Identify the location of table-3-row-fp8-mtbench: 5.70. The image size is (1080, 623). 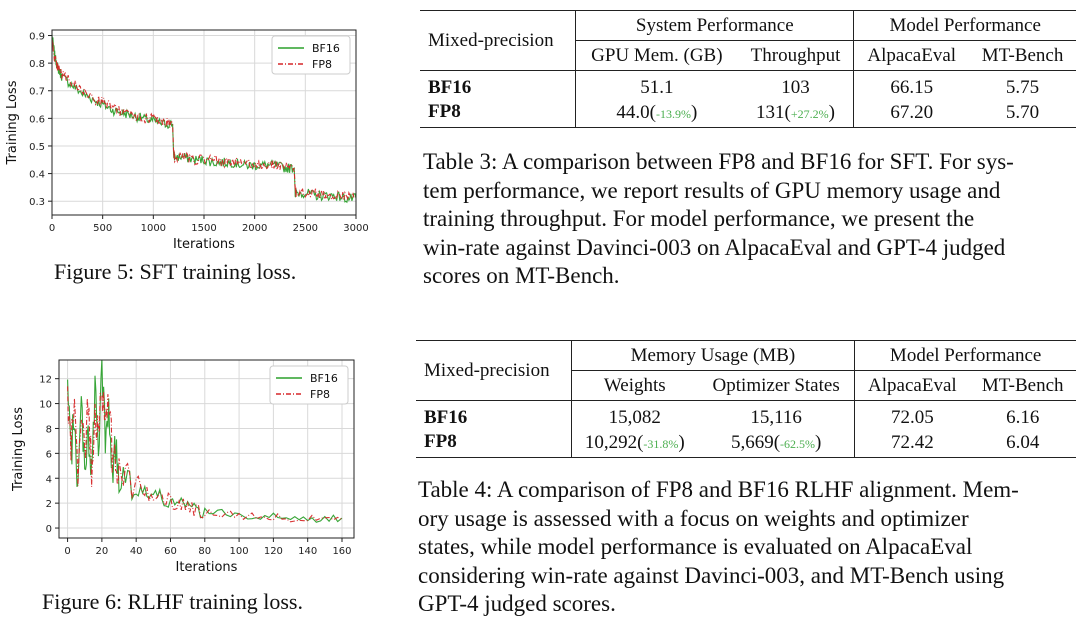
(1022, 113).